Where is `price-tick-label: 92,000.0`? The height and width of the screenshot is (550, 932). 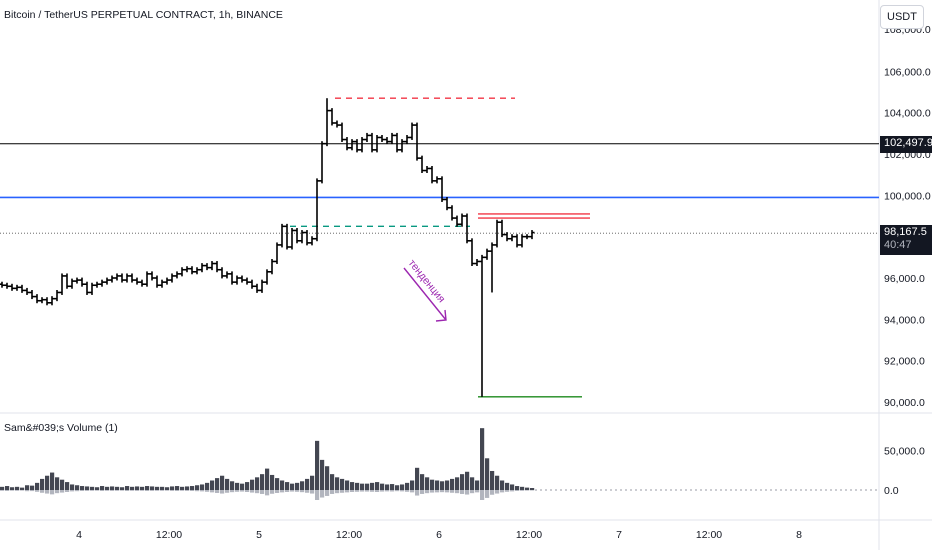
price-tick-label: 92,000.0 is located at coordinates (904, 362).